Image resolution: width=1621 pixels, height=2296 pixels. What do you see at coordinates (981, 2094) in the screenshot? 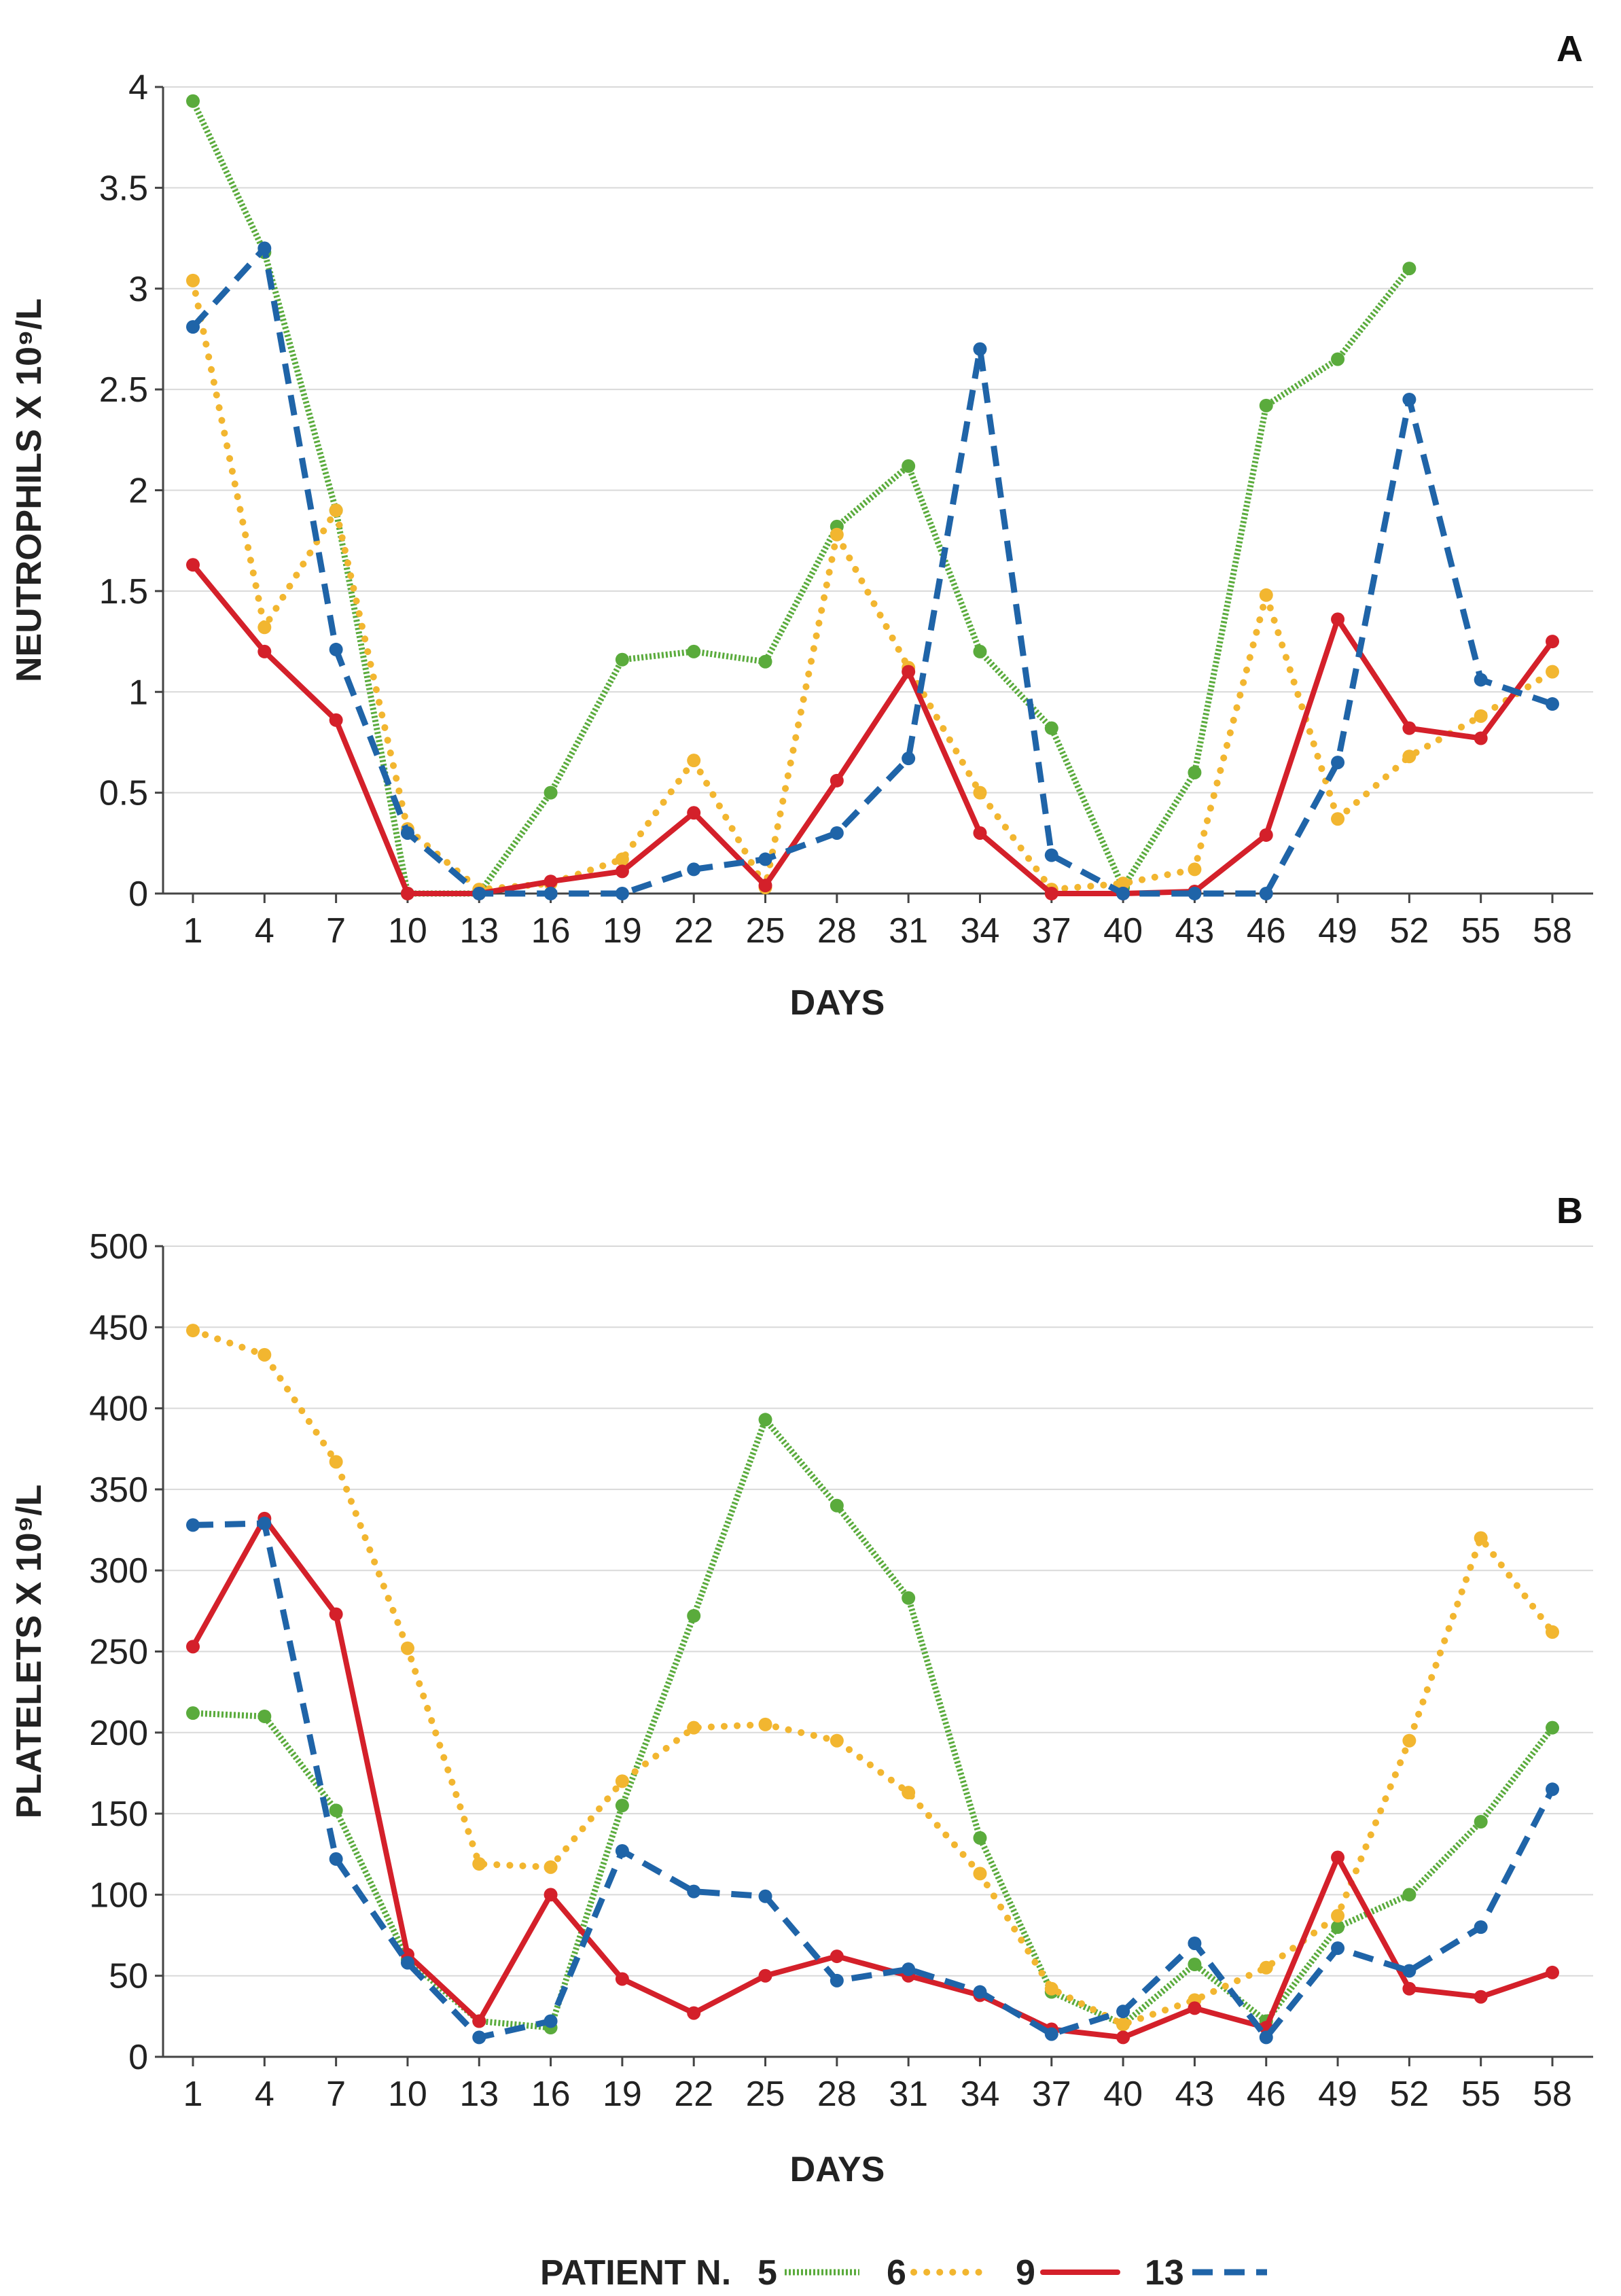
I see `x-tick-label: 34` at bounding box center [981, 2094].